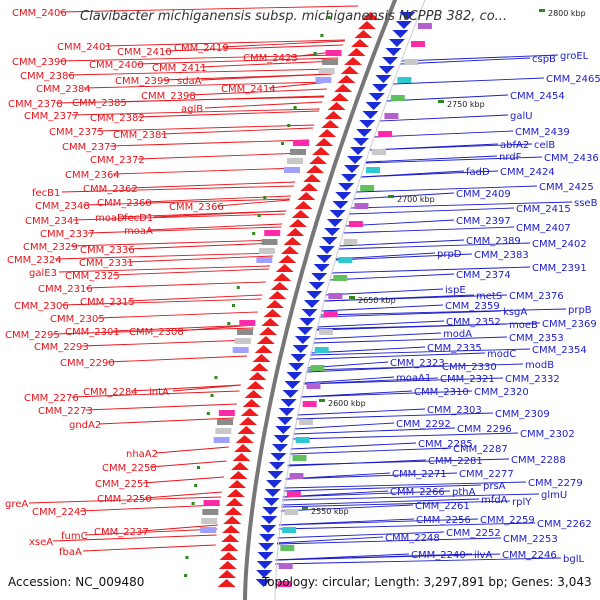 Image resolution: width=600 pixels, height=600 pixels. Describe the element at coordinates (122, 484) in the screenshot. I see `gene-label: CMM_2251` at that location.